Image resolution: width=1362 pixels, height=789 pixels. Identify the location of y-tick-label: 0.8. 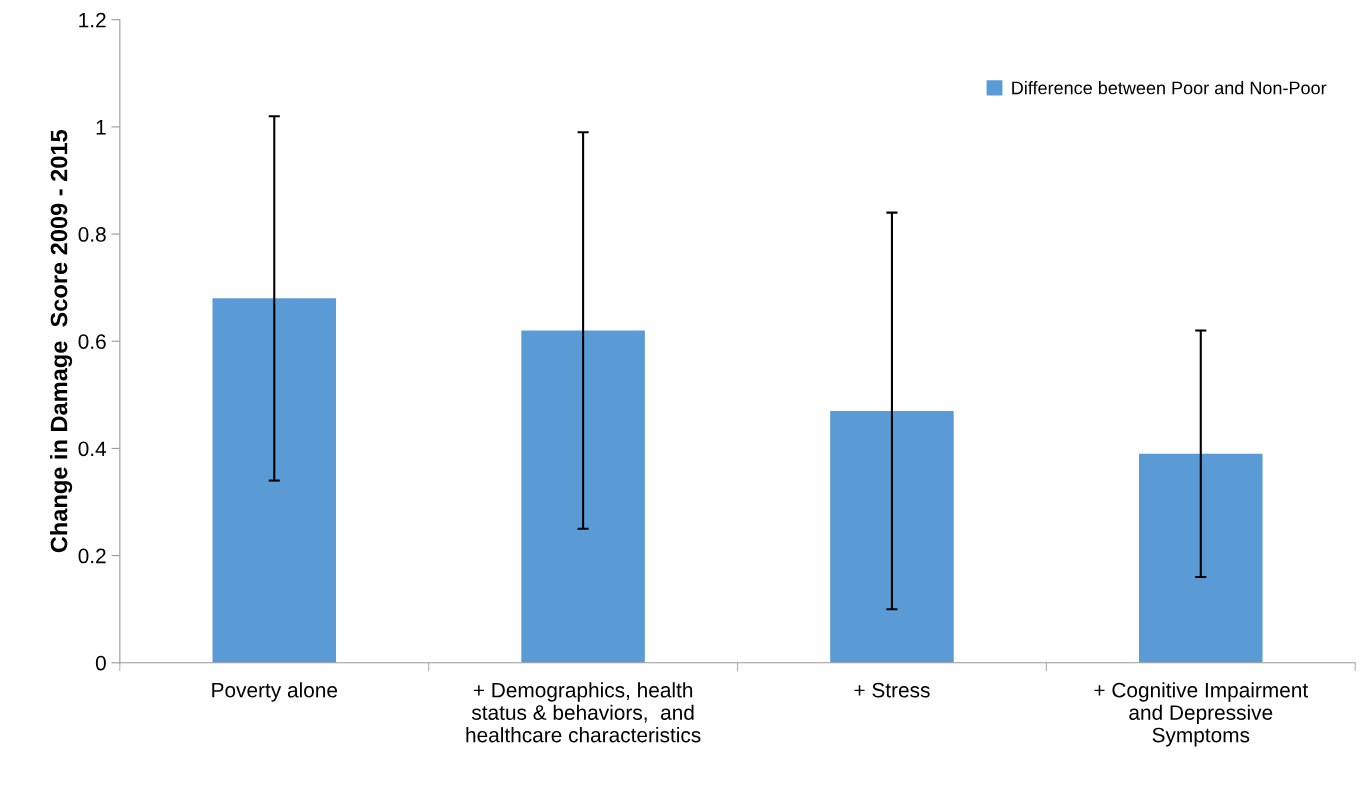
(92, 234).